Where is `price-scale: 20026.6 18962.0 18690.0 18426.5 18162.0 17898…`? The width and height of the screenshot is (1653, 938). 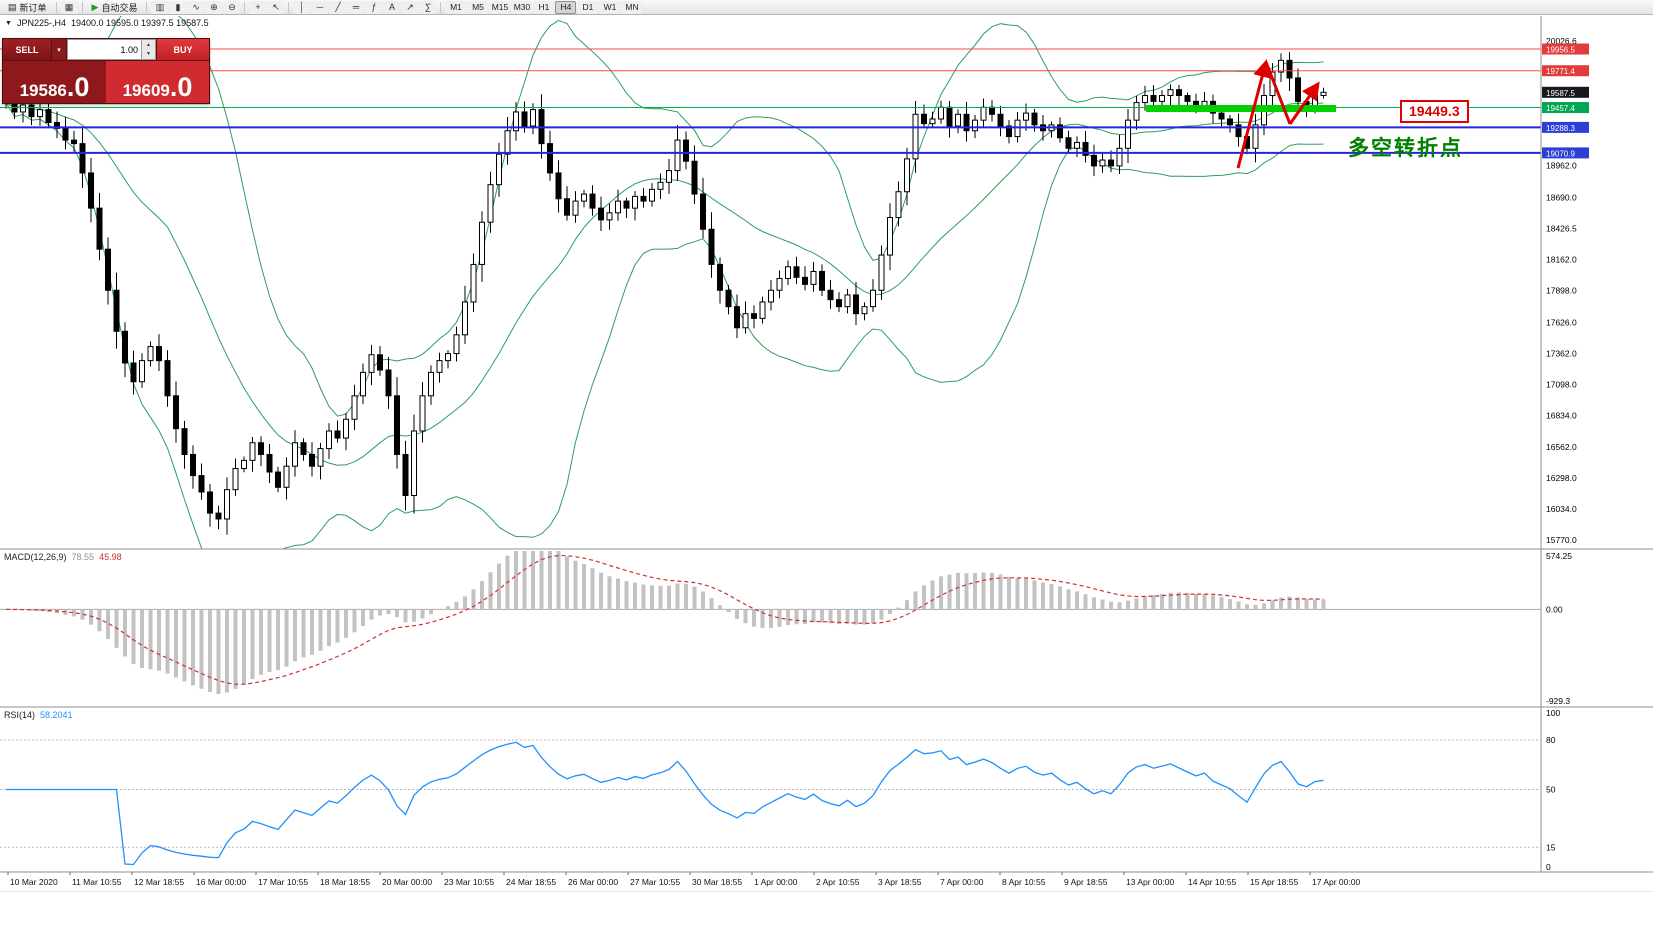
price-scale: 20026.6 18962.0 18690.0 18426.5 18162.0 17898… is located at coordinates (1597, 454).